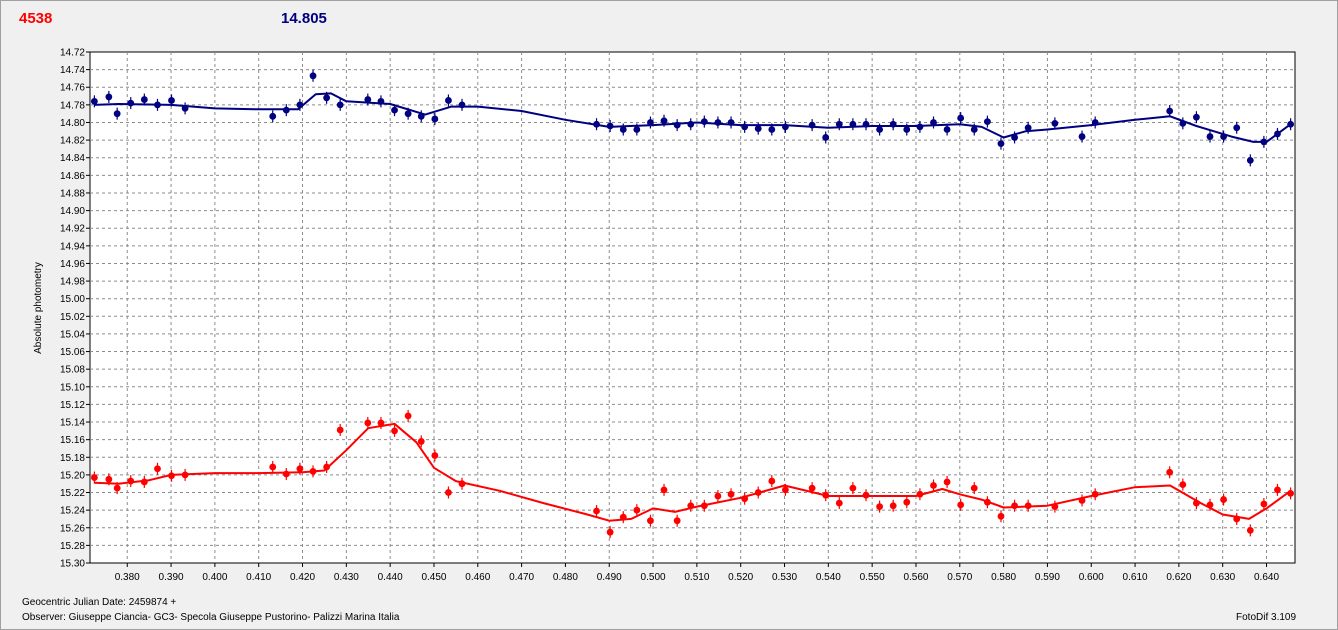 The height and width of the screenshot is (630, 1338). I want to click on x-tick-label: 0.600, so click(1091, 577).